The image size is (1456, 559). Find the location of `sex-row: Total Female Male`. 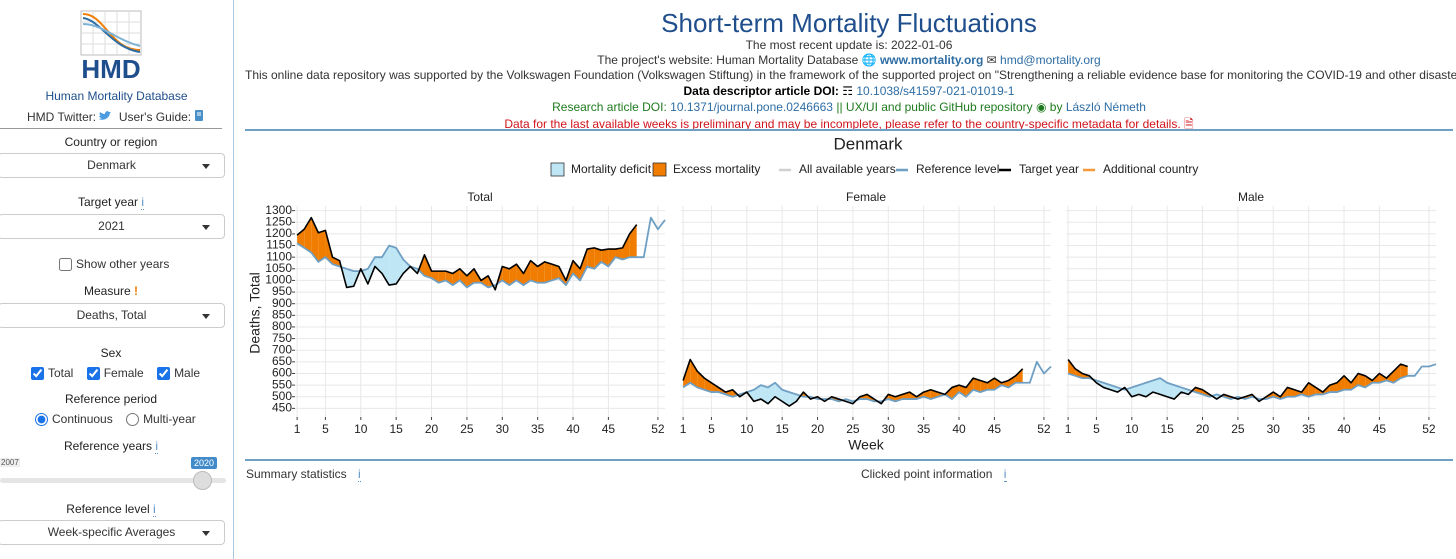

sex-row: Total Female Male is located at coordinates (115, 373).